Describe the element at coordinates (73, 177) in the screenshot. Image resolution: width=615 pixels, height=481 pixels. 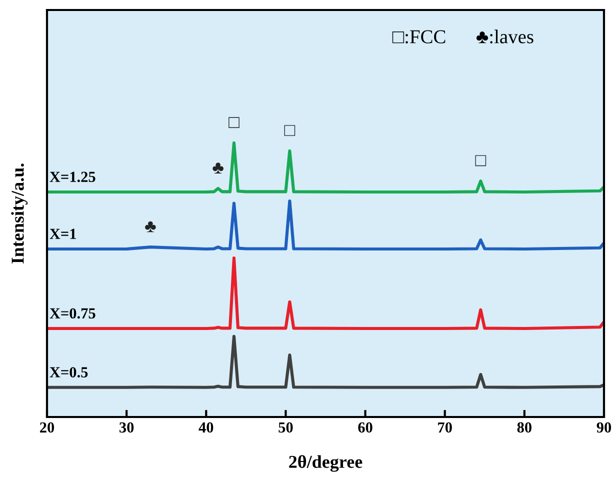
I see `series-label: X=1.25` at that location.